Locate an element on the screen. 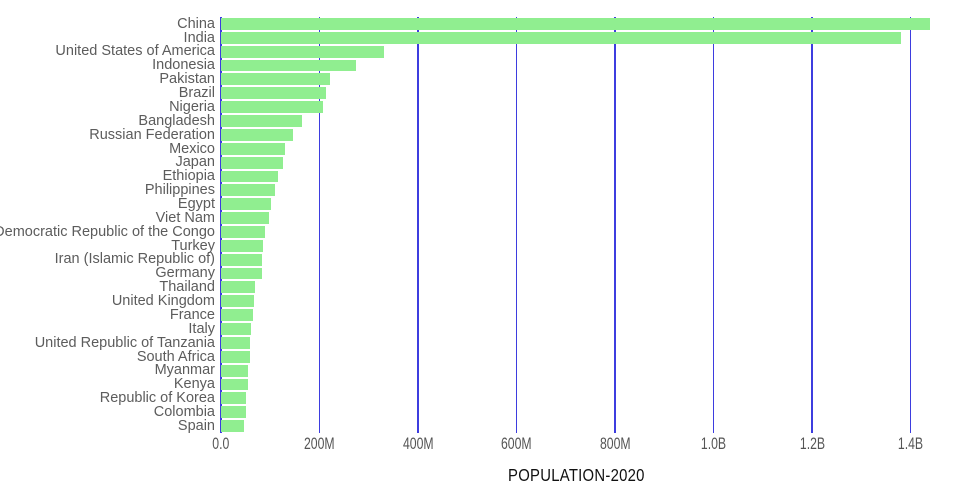 Image resolution: width=960 pixels, height=500 pixels. x-tick-text: 200M is located at coordinates (319, 443).